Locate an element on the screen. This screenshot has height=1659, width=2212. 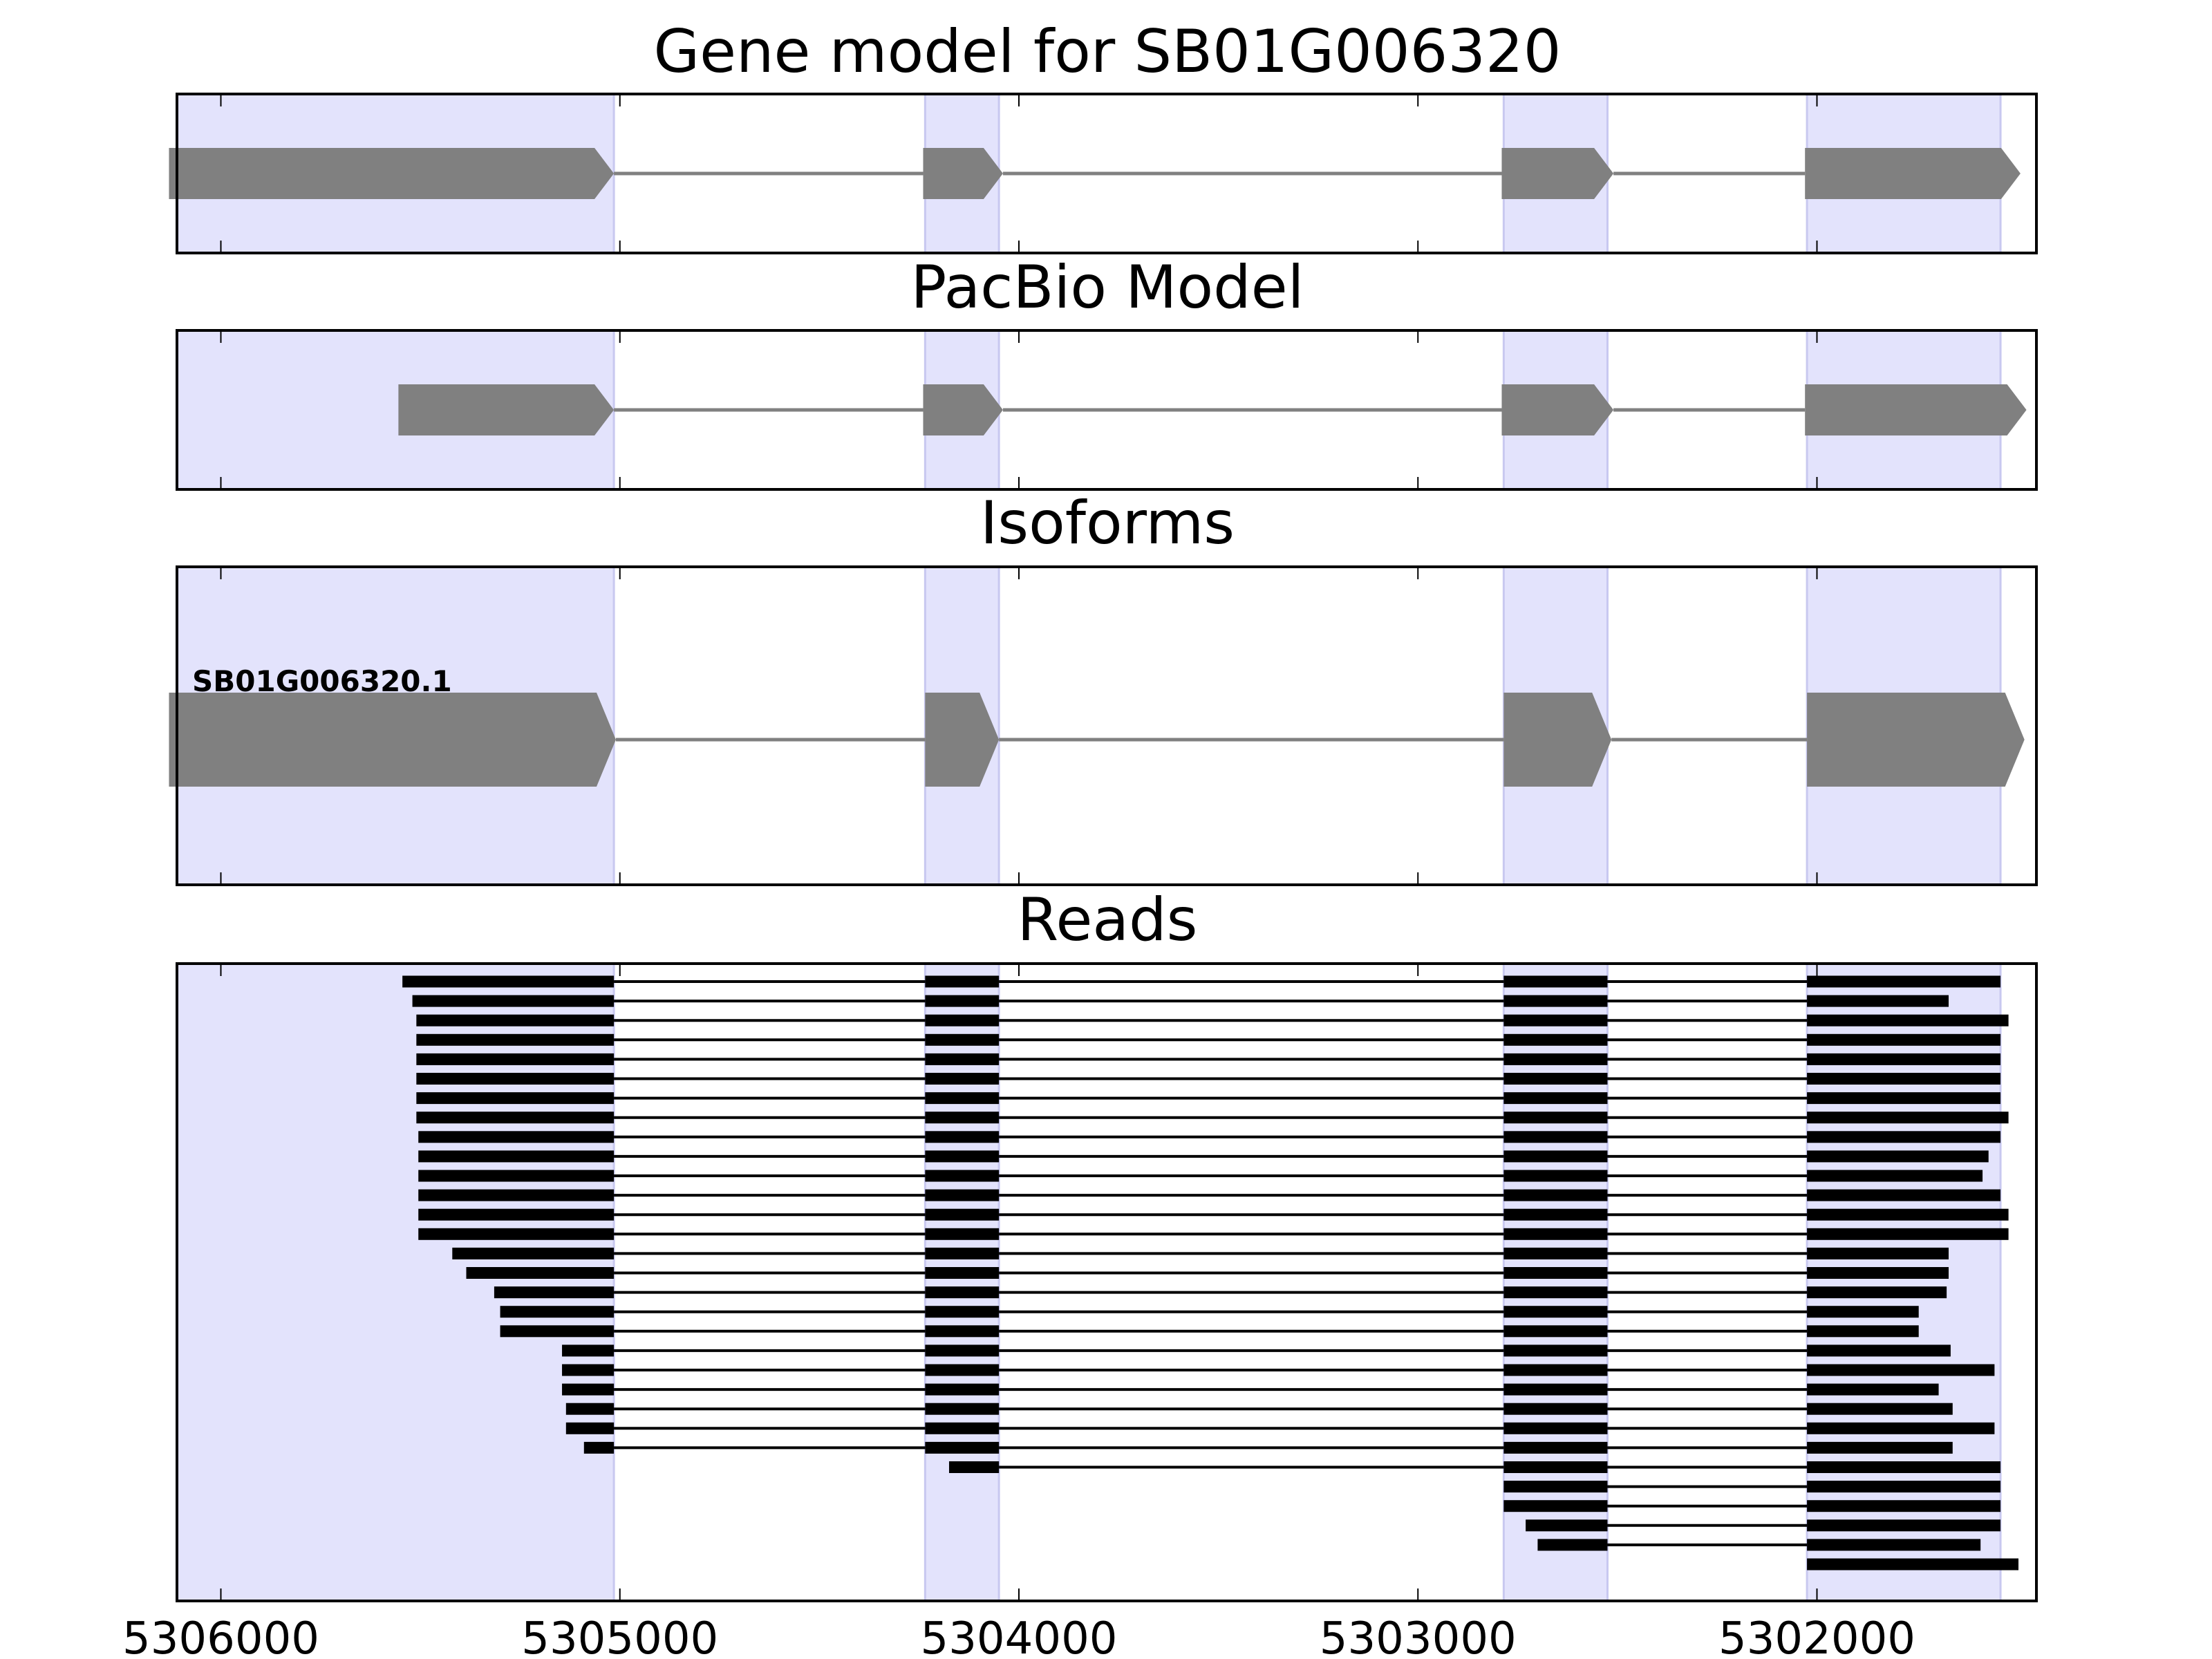
panel-title-isoforms: Isoforms is located at coordinates (1107, 523).